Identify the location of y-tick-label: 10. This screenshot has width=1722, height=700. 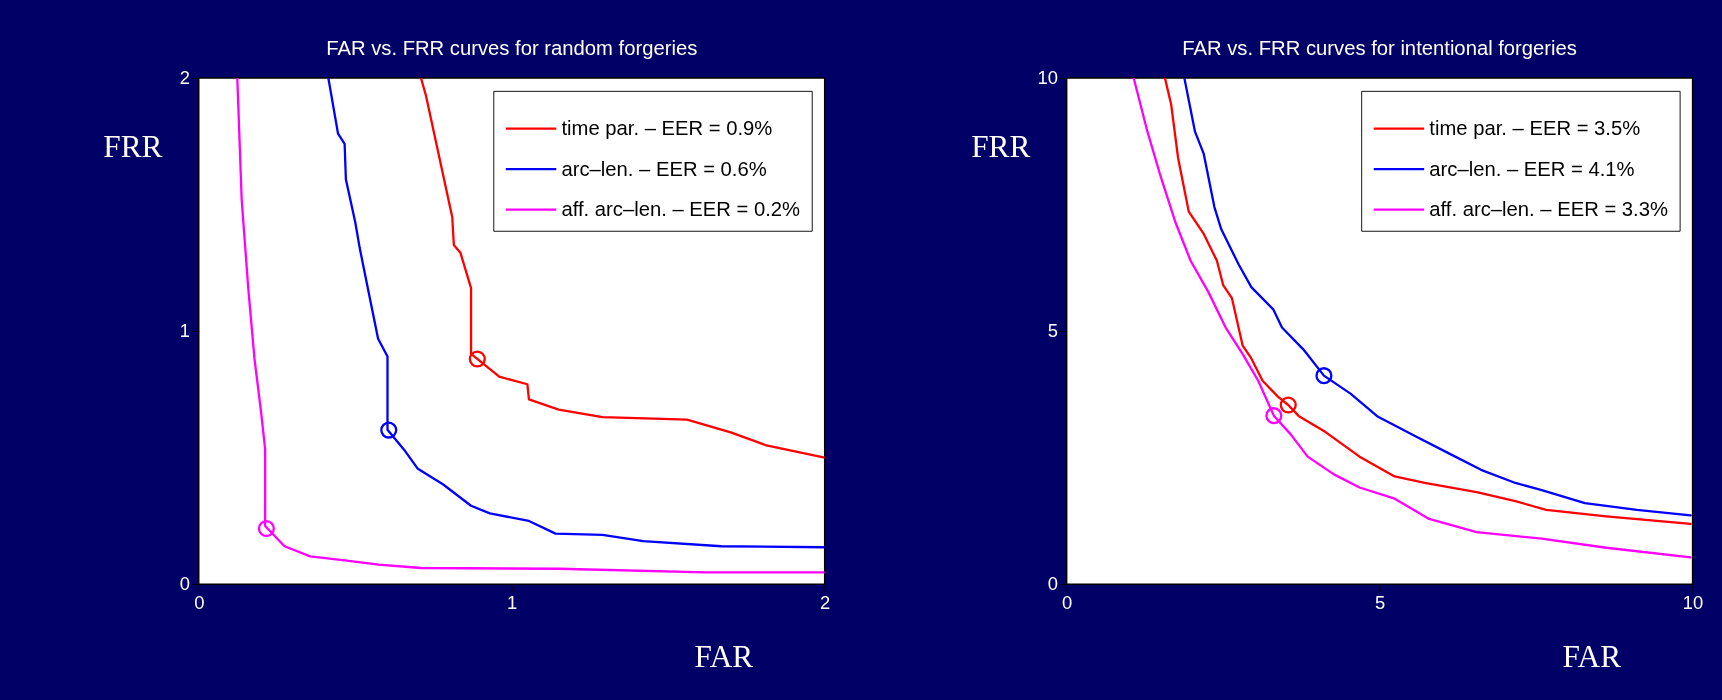
(1047, 77).